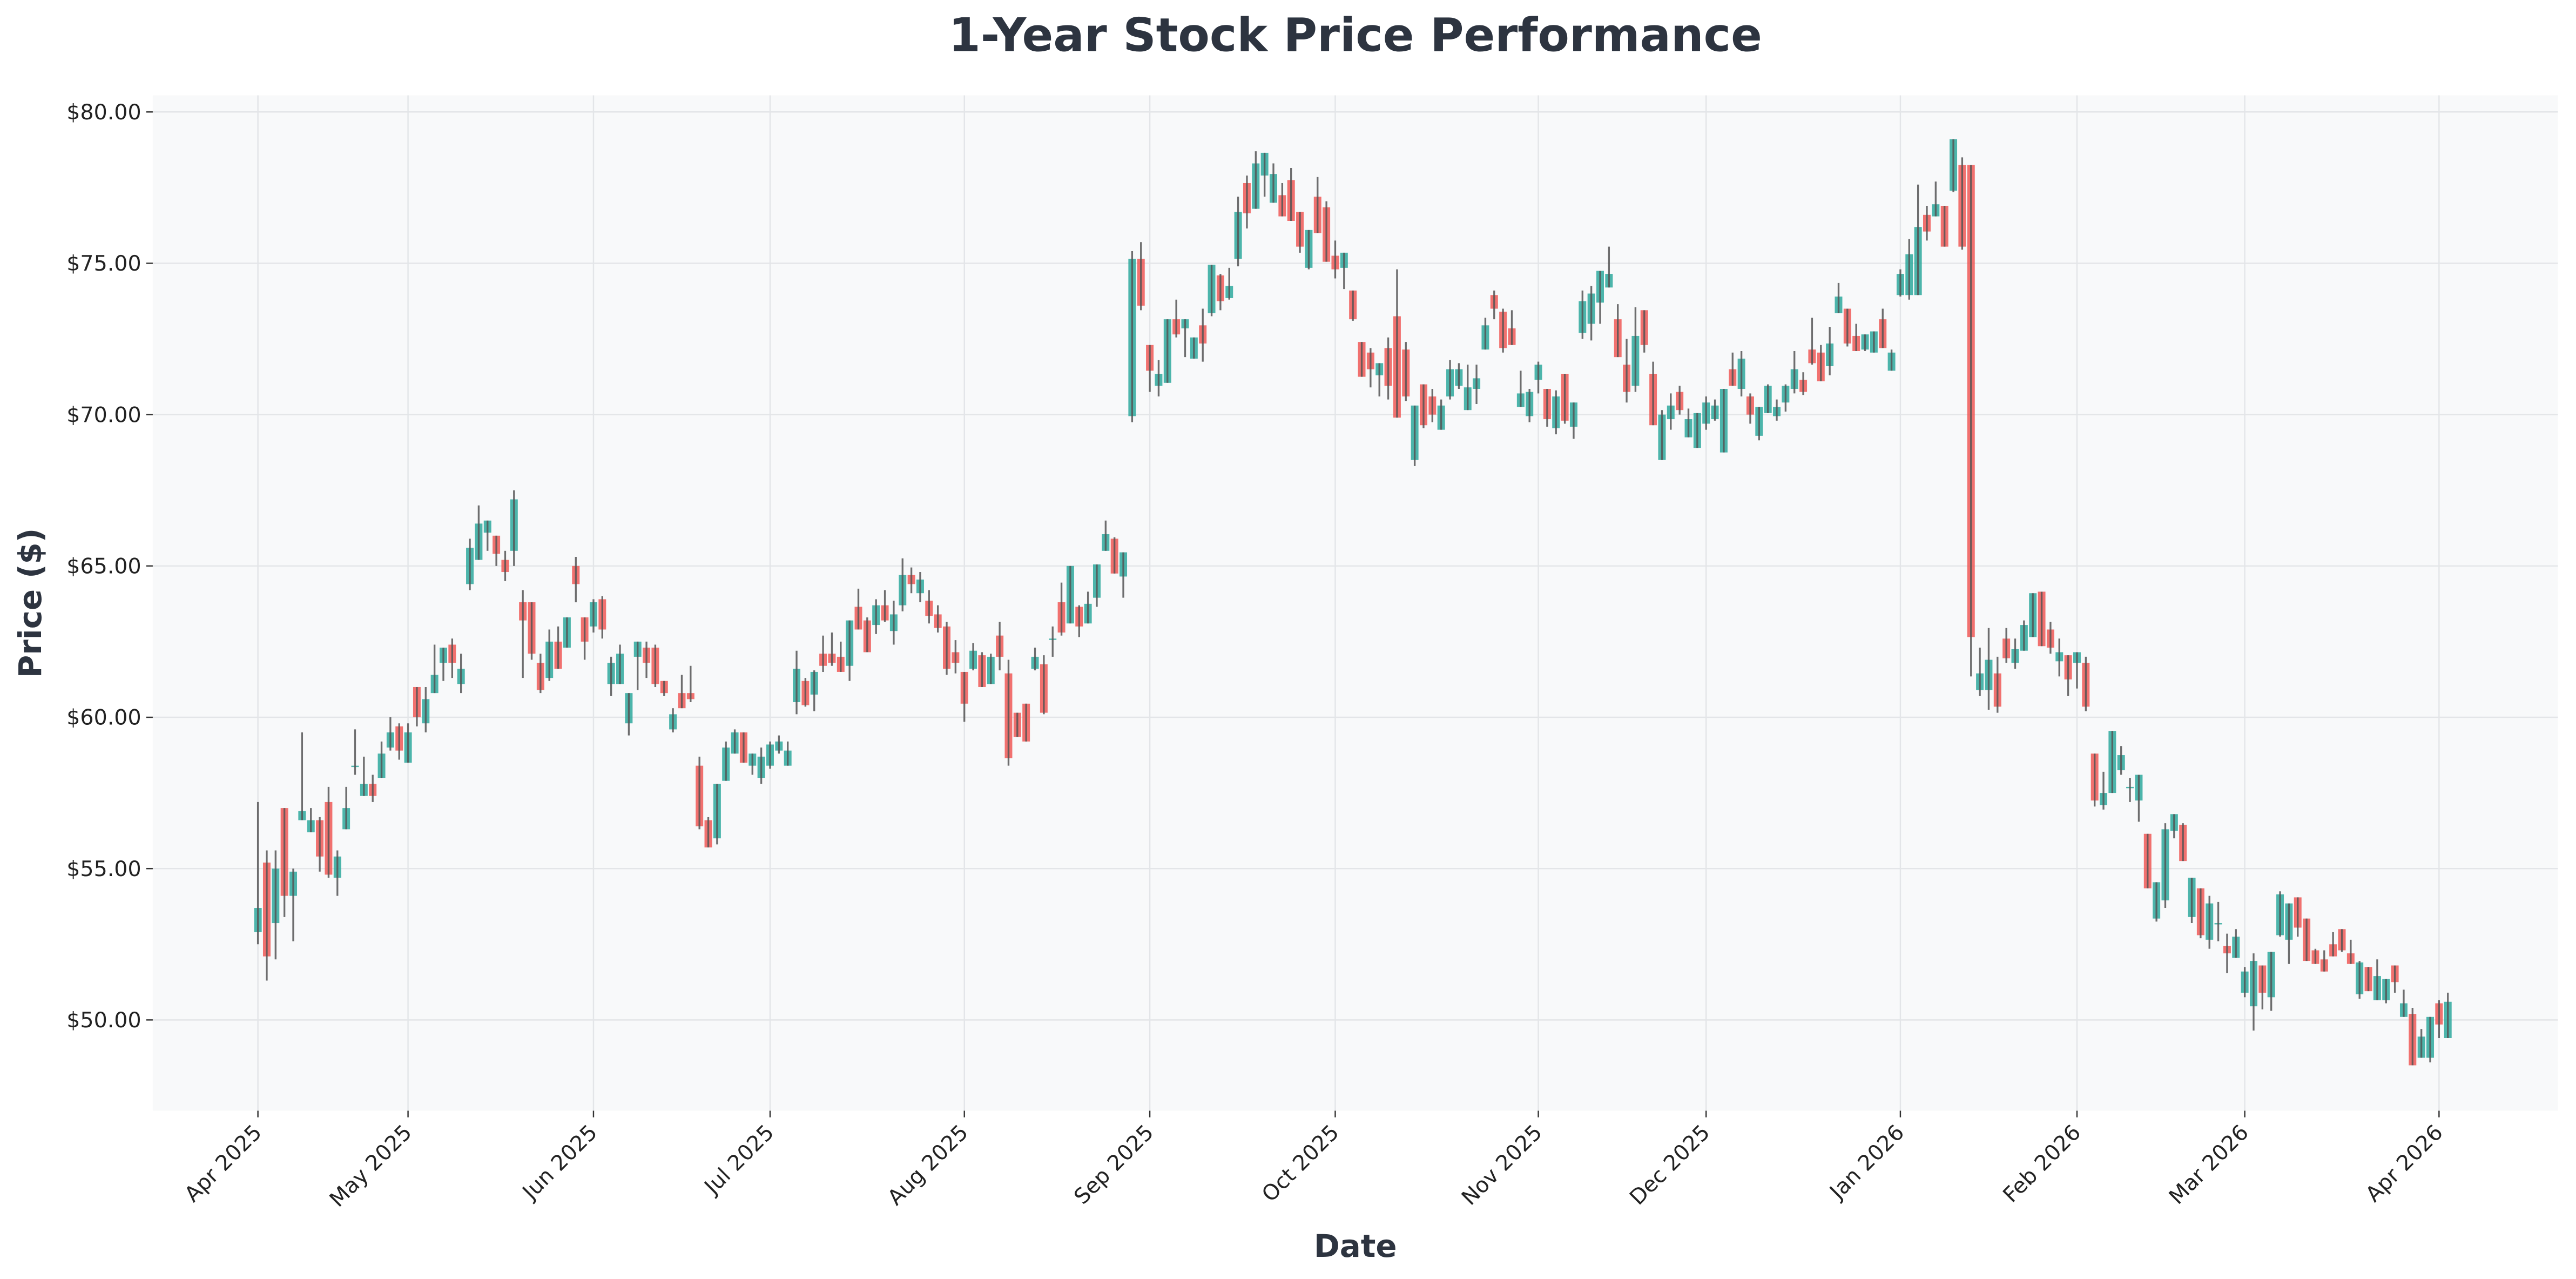  What do you see at coordinates (2404, 1163) in the screenshot?
I see `x-tick-label: Apr 2026` at bounding box center [2404, 1163].